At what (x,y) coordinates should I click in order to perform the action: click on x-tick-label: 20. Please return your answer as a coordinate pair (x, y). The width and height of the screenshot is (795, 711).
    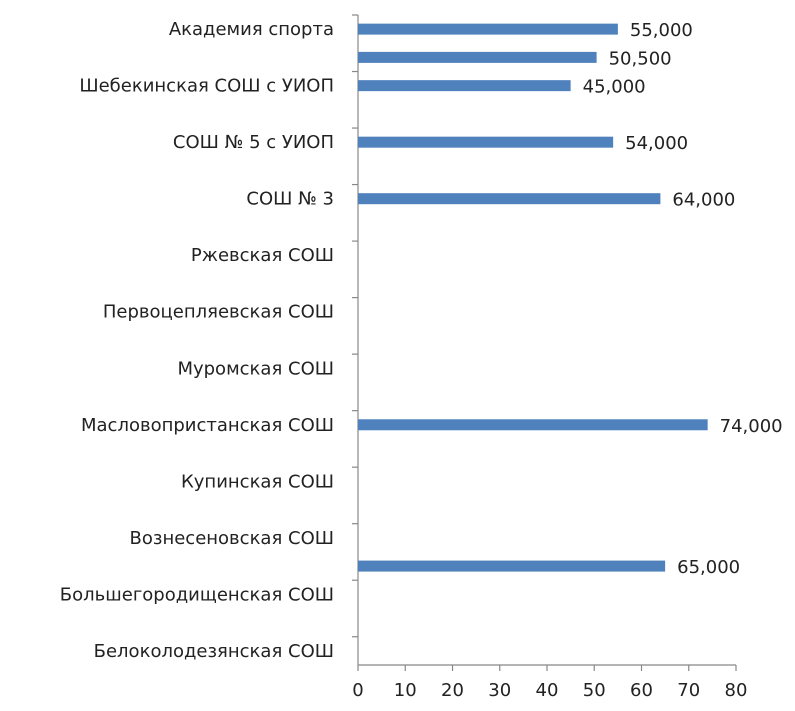
    Looking at the image, I should click on (452, 690).